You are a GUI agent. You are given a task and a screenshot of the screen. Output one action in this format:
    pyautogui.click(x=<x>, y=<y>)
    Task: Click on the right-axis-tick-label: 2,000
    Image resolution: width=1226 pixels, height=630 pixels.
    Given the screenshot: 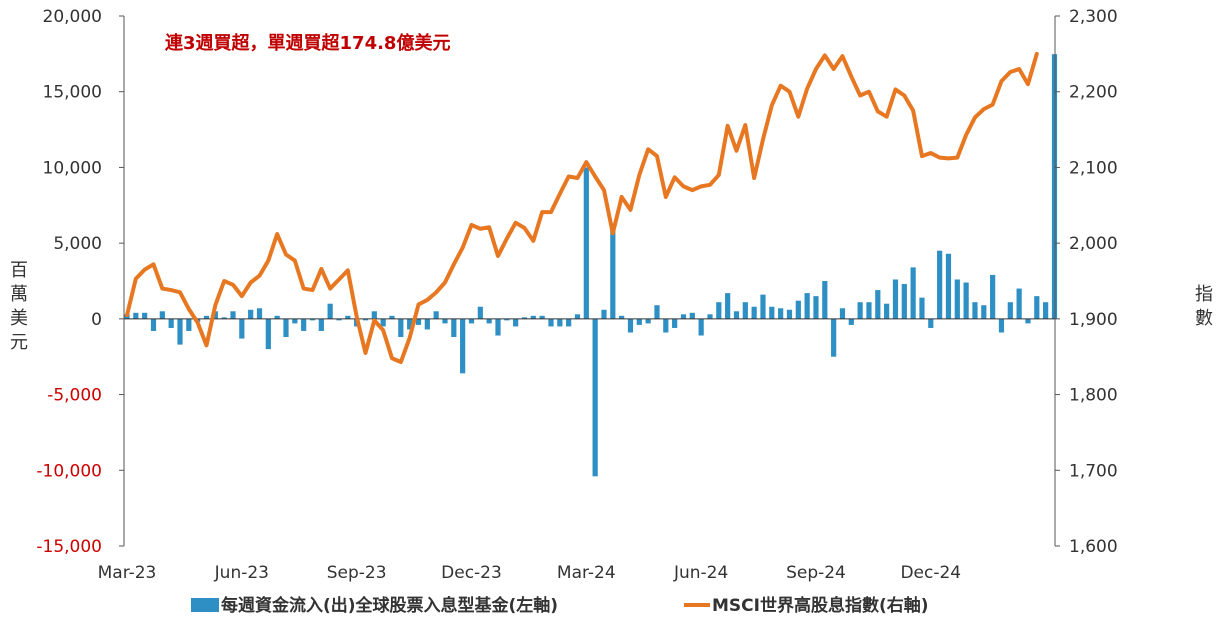 What is the action you would take?
    pyautogui.click(x=1093, y=244)
    